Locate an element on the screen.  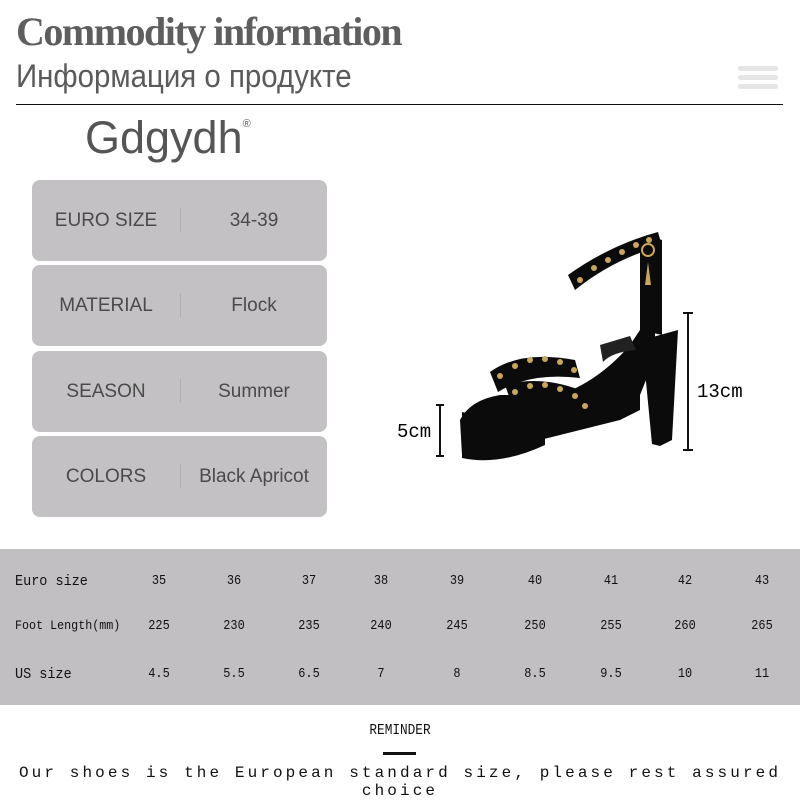
table-cell: 9.5 is located at coordinates (611, 674).